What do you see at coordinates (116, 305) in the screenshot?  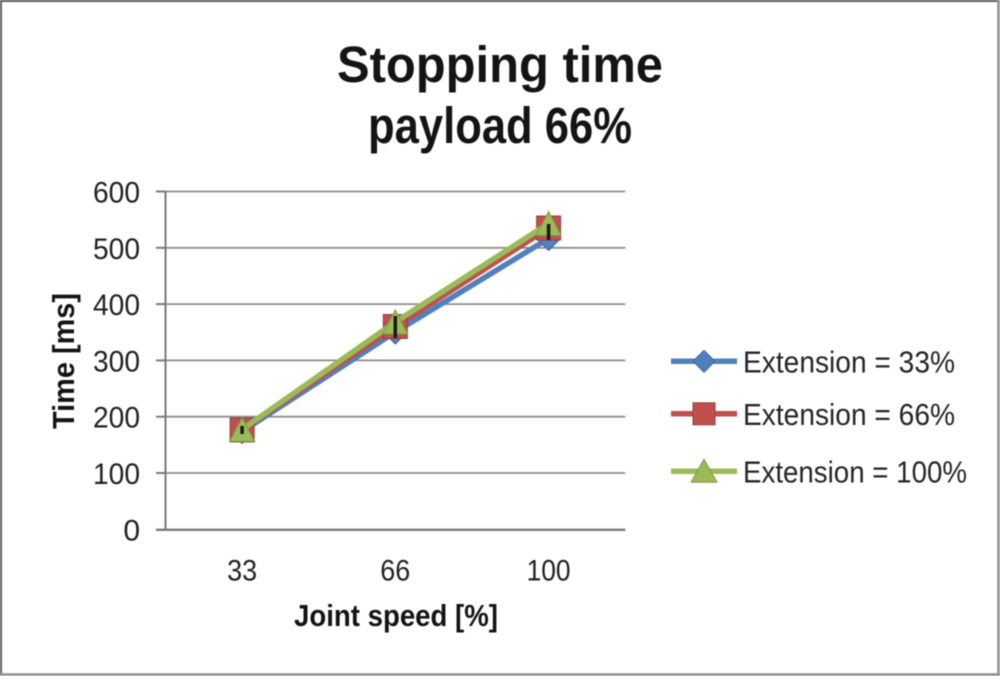 I see `svg-text: 400` at bounding box center [116, 305].